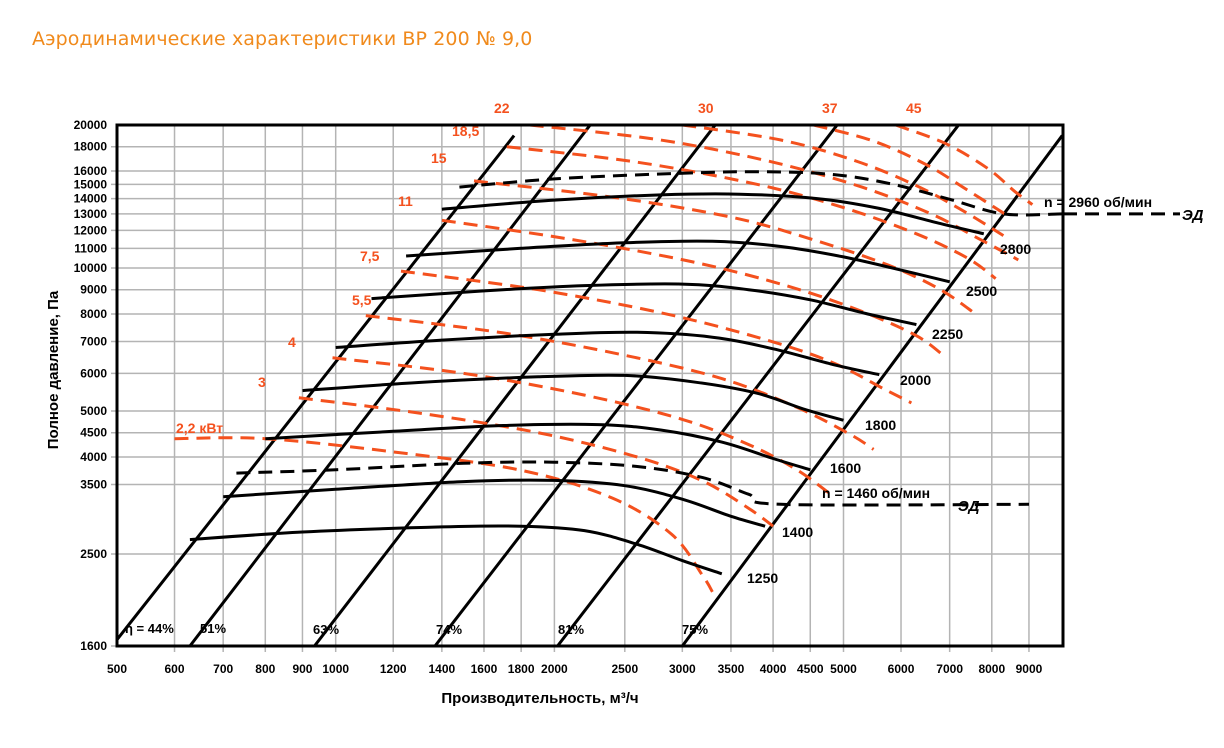 The height and width of the screenshot is (748, 1224). What do you see at coordinates (843, 669) in the screenshot?
I see `x-tick-label: 5000` at bounding box center [843, 669].